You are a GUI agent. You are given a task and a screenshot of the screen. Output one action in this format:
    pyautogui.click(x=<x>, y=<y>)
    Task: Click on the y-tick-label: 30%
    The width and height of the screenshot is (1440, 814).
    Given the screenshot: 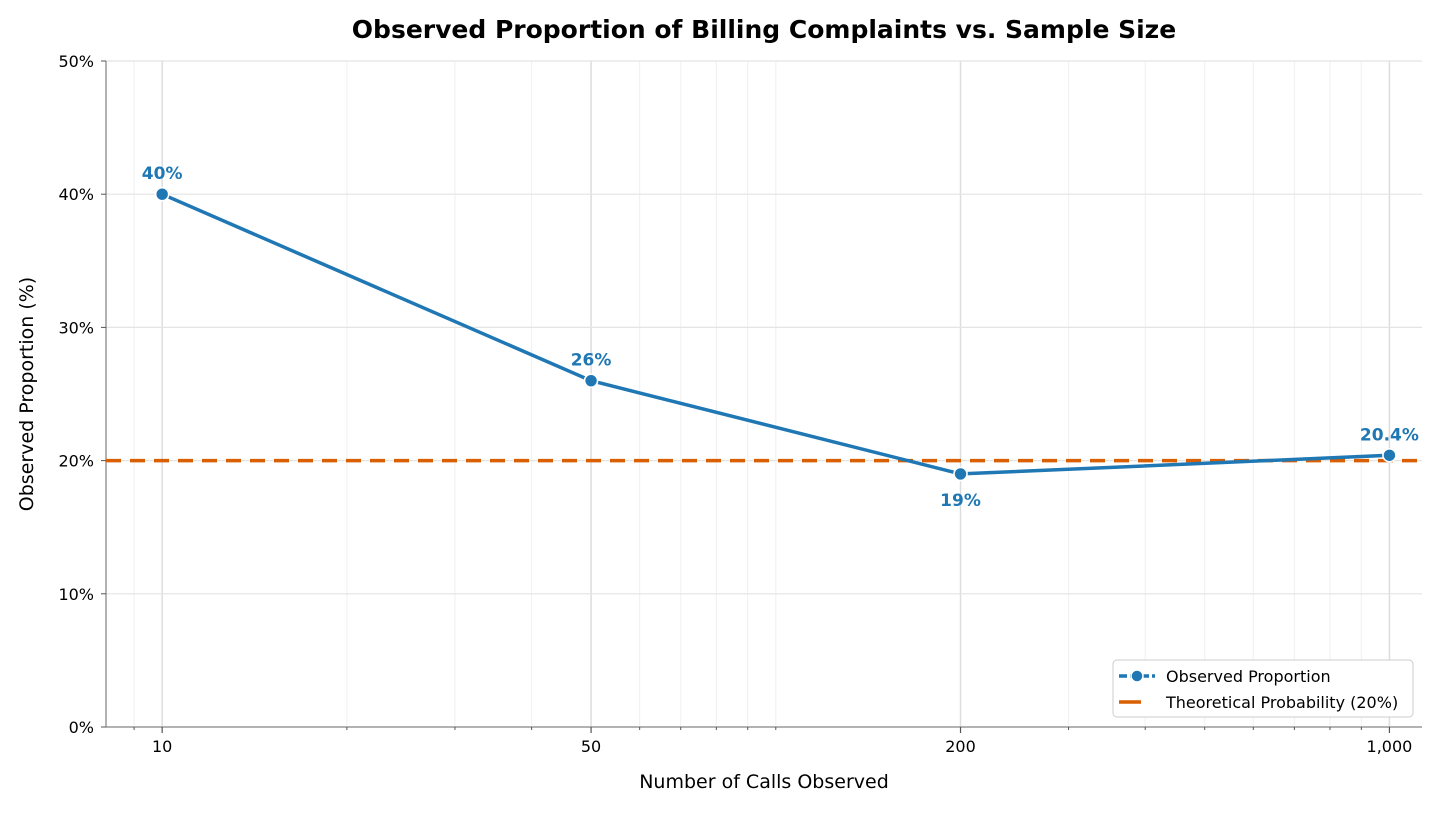 What is the action you would take?
    pyautogui.click(x=76, y=327)
    